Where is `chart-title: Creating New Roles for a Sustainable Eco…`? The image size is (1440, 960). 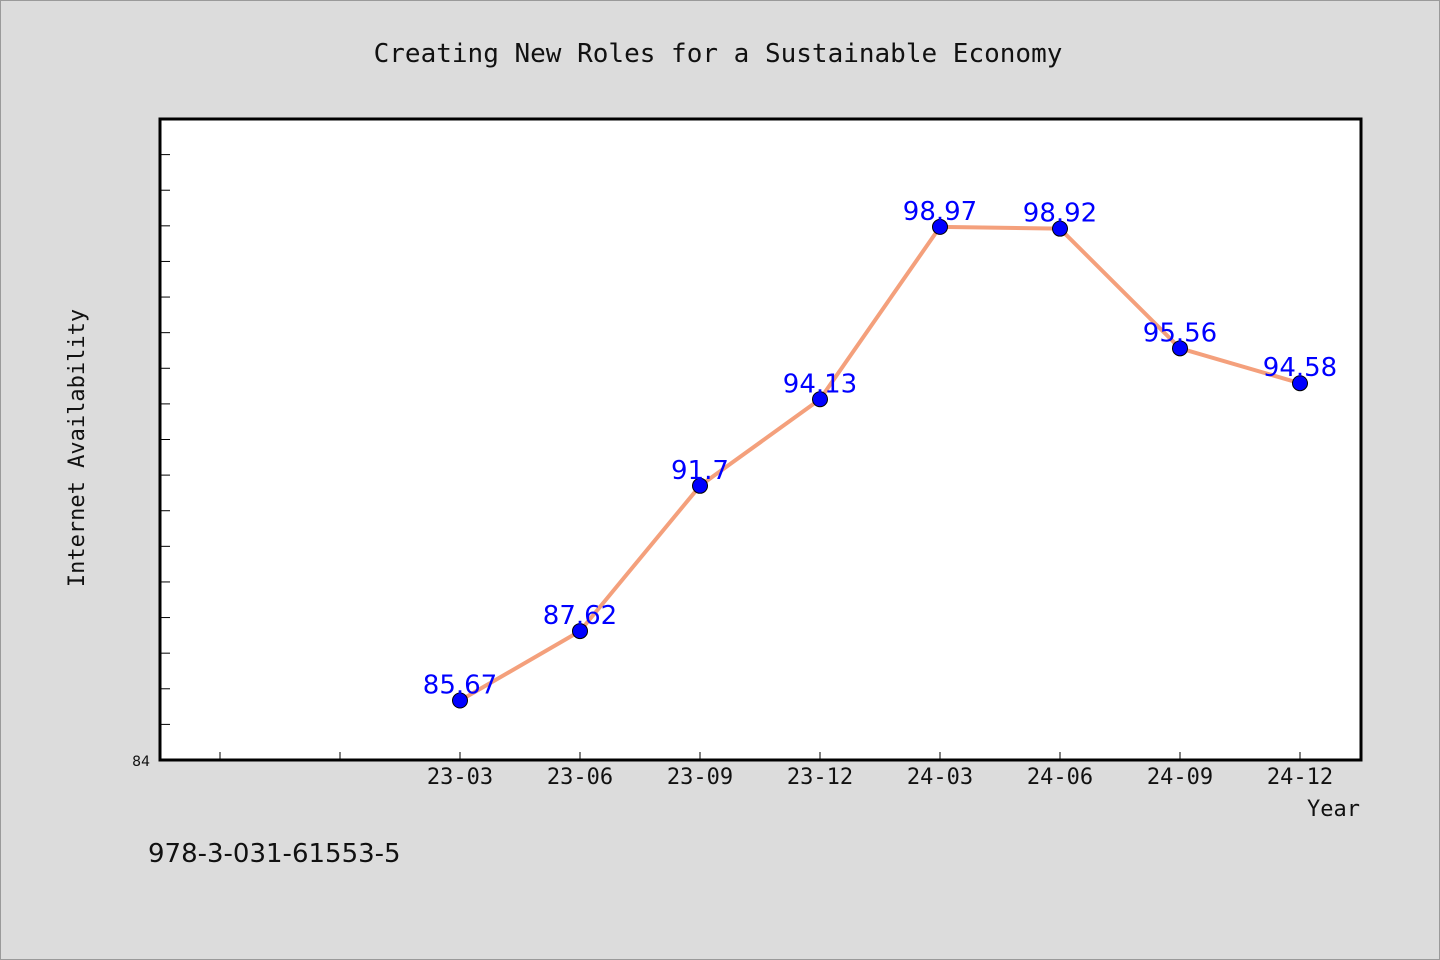 chart-title: Creating New Roles for a Sustainable Eco… is located at coordinates (718, 54).